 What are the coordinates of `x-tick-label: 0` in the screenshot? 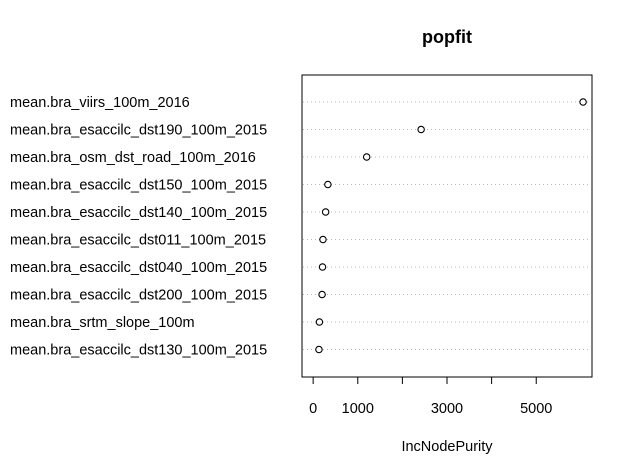 It's located at (313, 409).